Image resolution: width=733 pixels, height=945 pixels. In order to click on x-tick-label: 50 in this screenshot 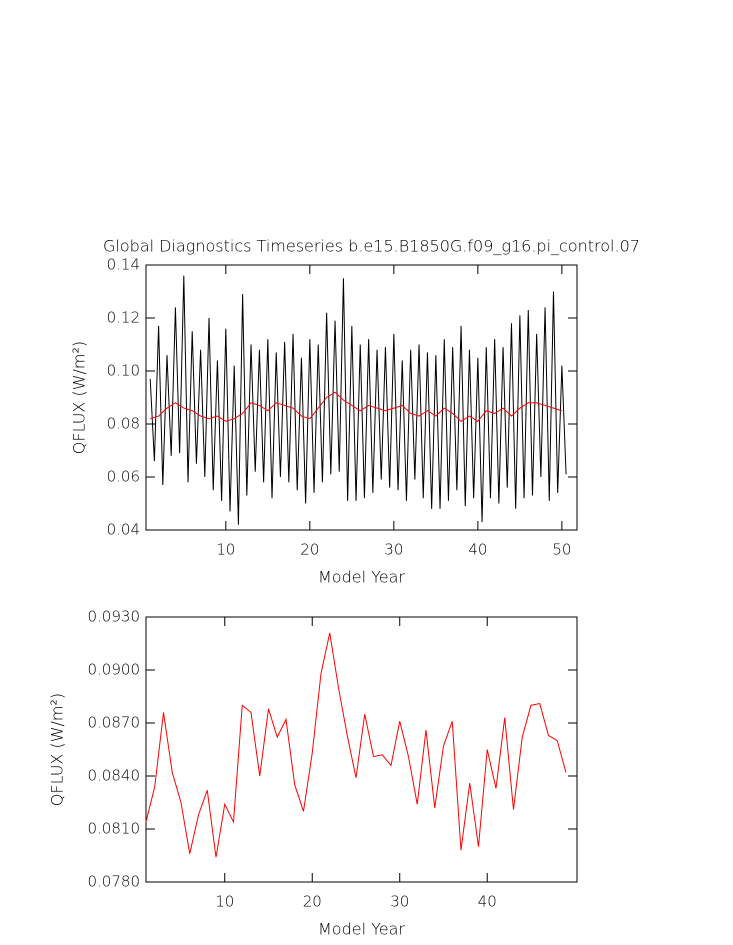, I will do `click(561, 550)`.